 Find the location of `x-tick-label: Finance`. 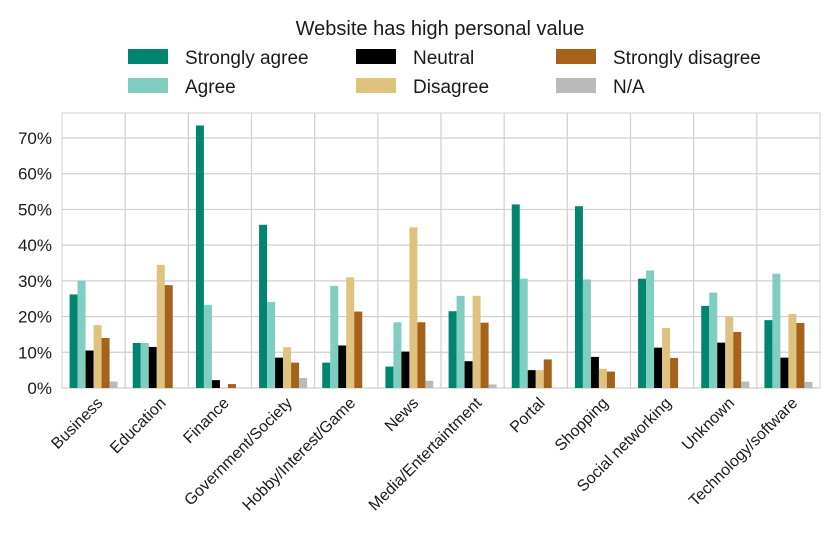

x-tick-label: Finance is located at coordinates (206, 421).